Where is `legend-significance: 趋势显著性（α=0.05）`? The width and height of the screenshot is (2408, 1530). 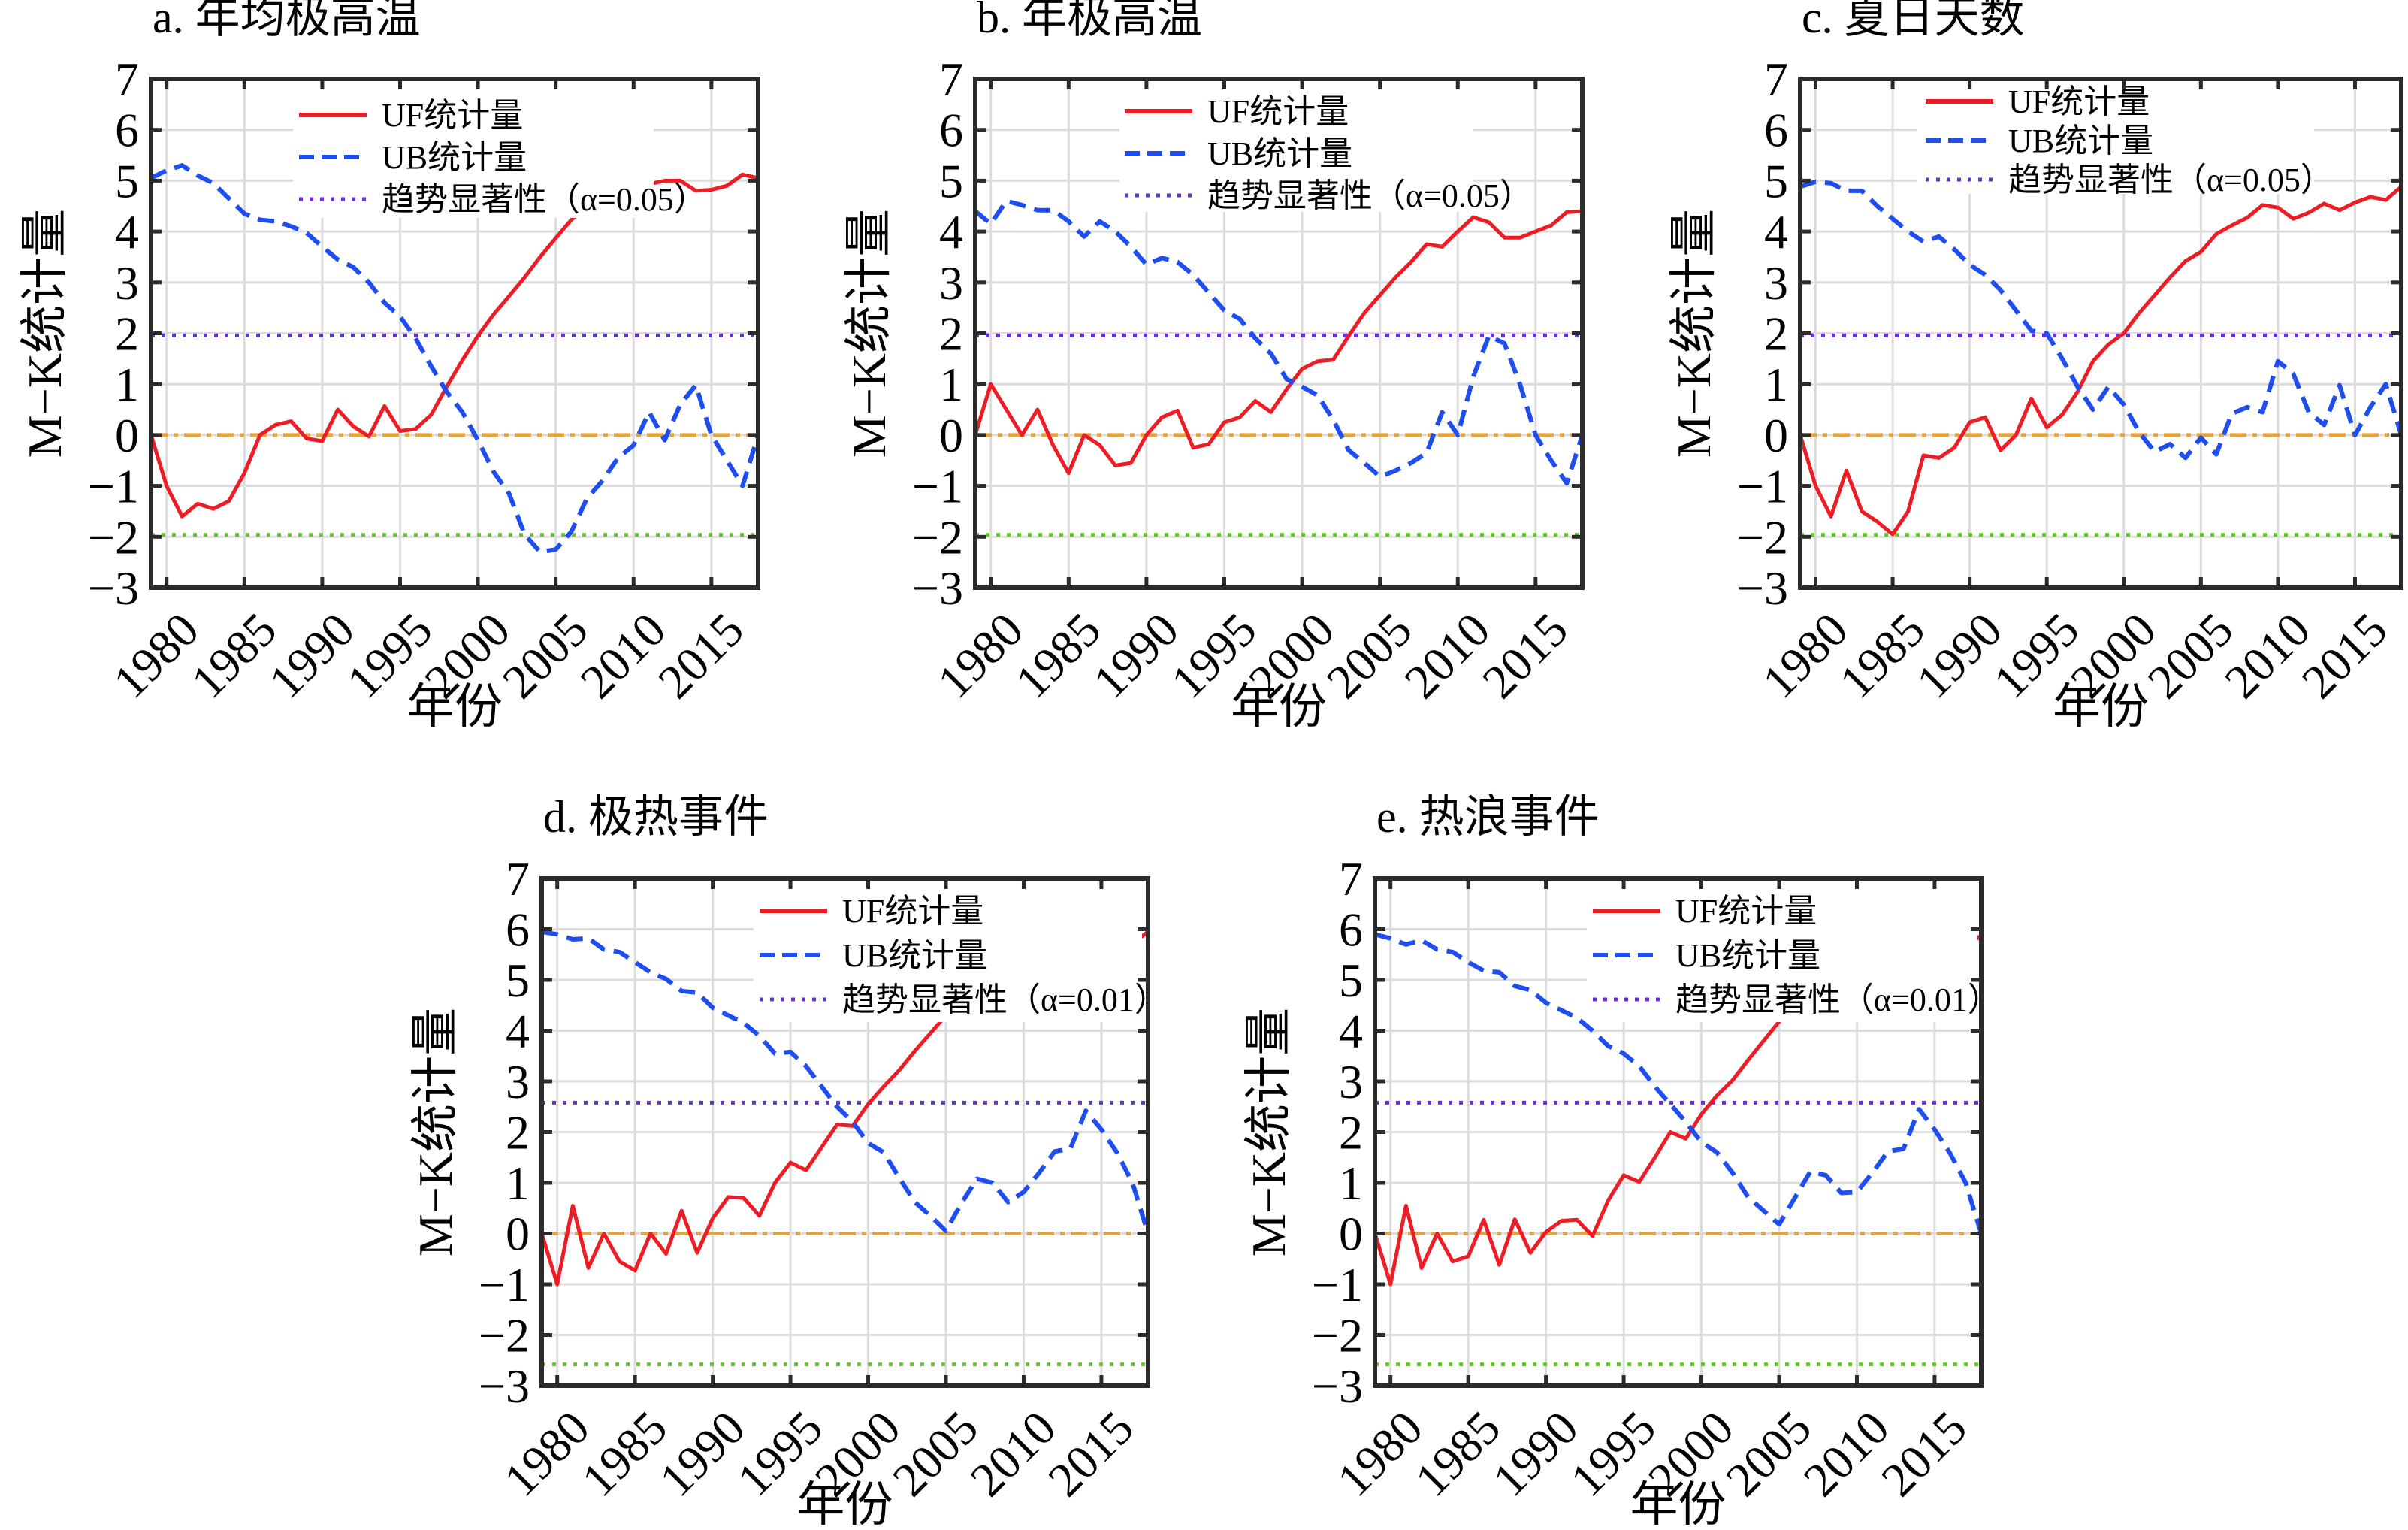
legend-significance: 趋势显著性（α=0.05） is located at coordinates (1329, 196).